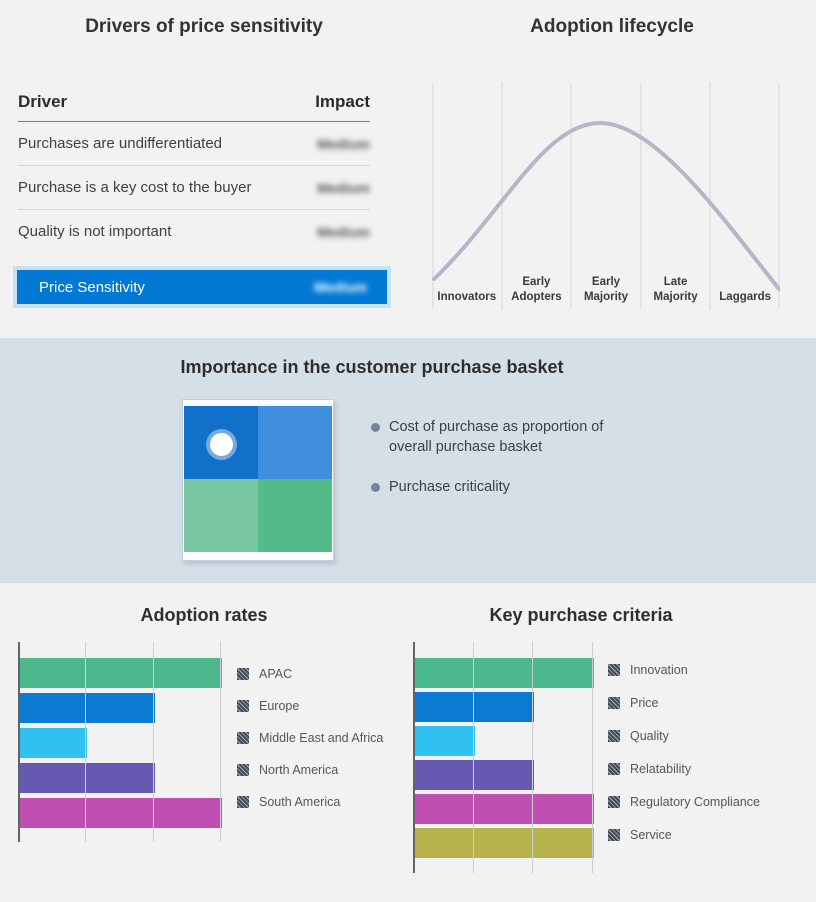 The image size is (816, 902). Describe the element at coordinates (204, 26) in the screenshot. I see `drivers-title: Drivers of price sensitivity` at that location.